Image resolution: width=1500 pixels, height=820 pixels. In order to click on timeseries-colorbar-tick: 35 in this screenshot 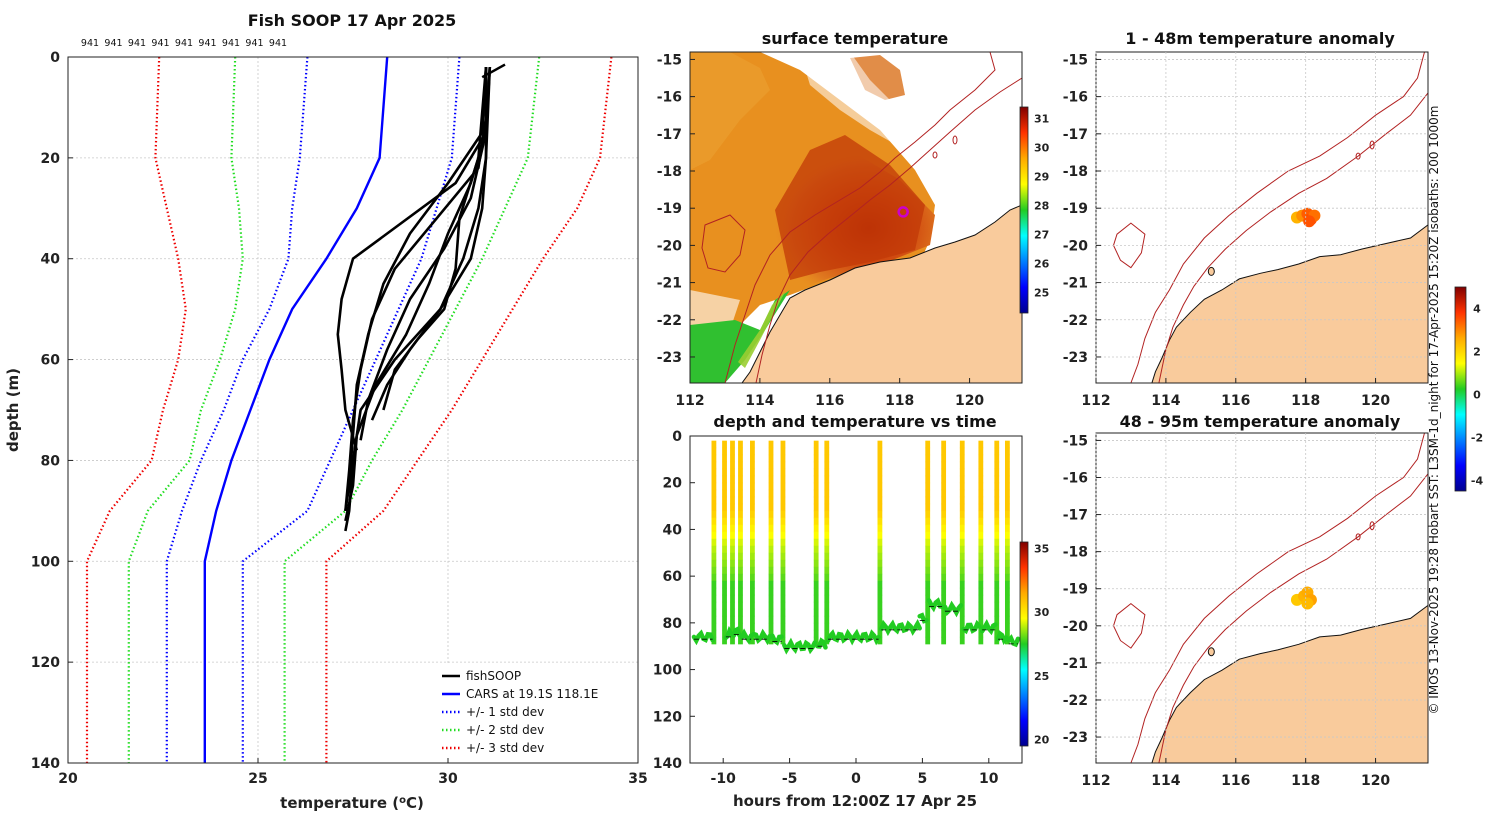, I will do `click(1041, 548)`.